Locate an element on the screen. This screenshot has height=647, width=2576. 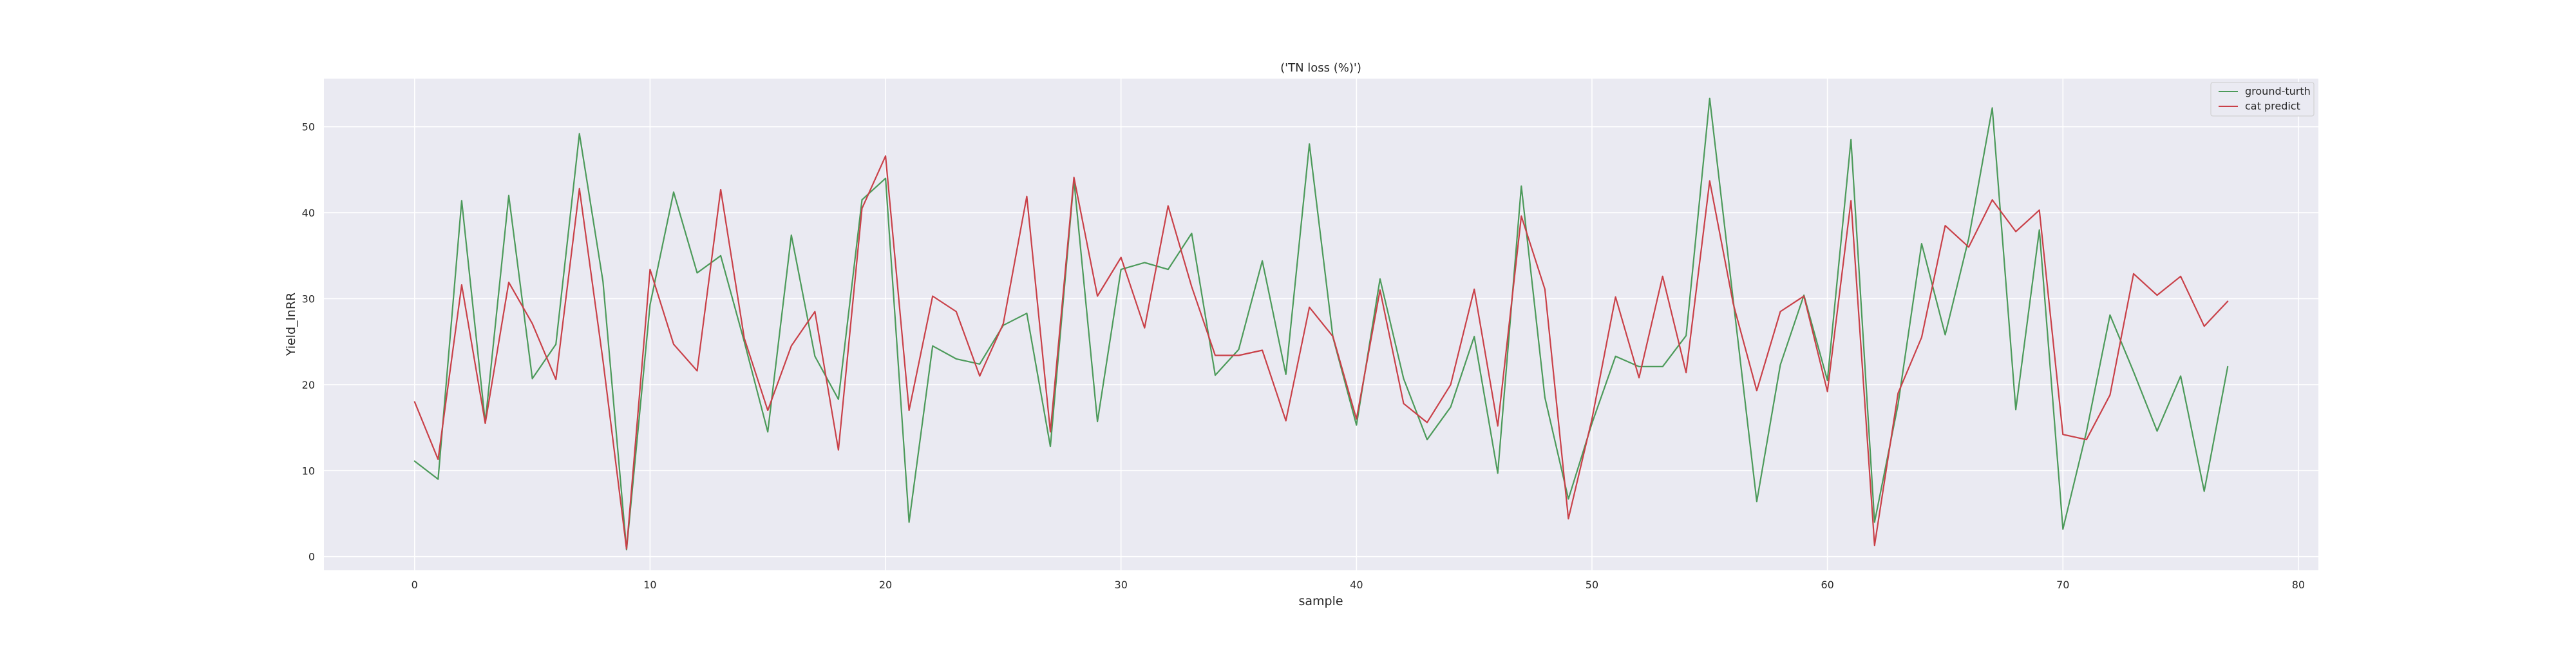
x-tick-label: 30 is located at coordinates (1122, 585).